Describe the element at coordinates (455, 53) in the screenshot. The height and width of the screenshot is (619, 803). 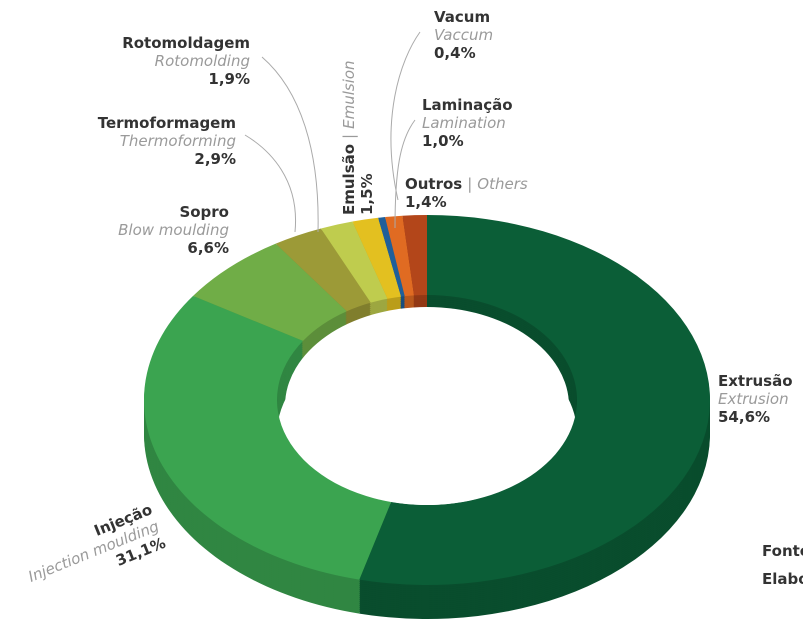
I see `value-label: 0,4%` at that location.